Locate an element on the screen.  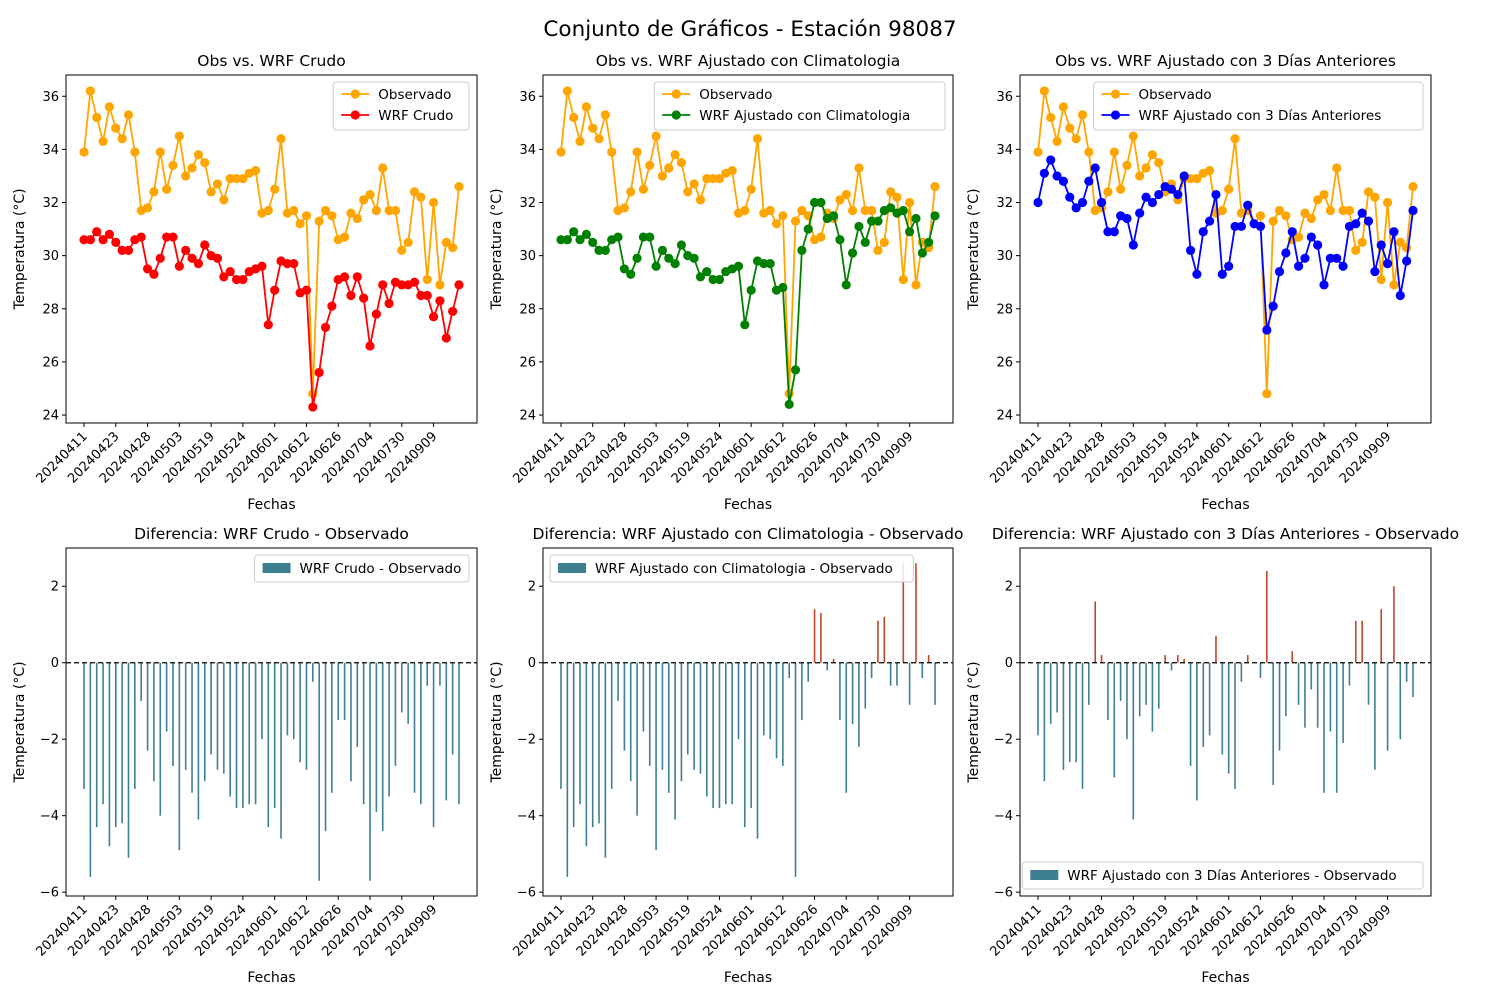
y-axis-label: Temperatura (°C) is located at coordinates (497, 722).